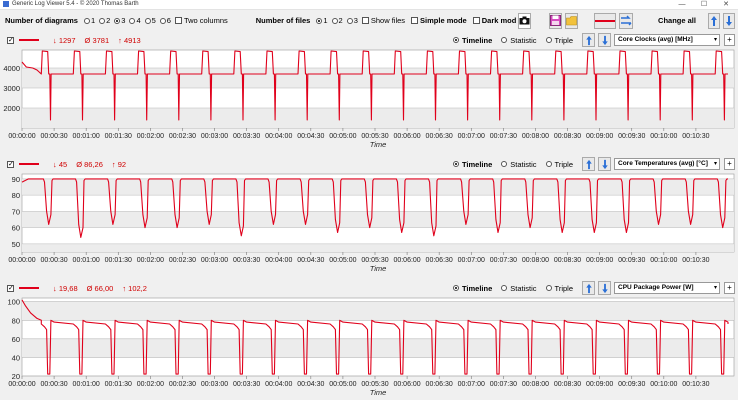 This screenshot has height=400, width=738. Describe the element at coordinates (119, 20) in the screenshot. I see `diagrams-radio-3: 3` at that location.